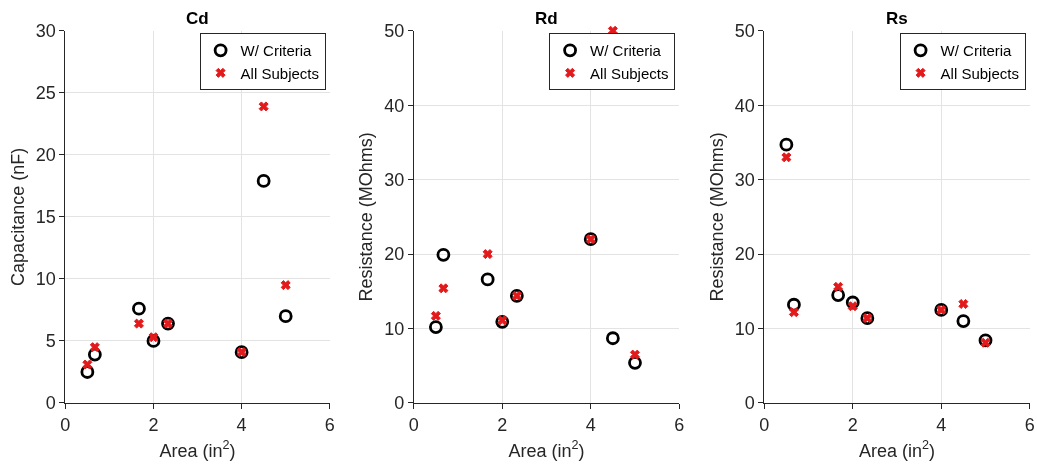 The width and height of the screenshot is (1037, 473). I want to click on y-axis-title: Capacitance (nF), so click(17, 216).